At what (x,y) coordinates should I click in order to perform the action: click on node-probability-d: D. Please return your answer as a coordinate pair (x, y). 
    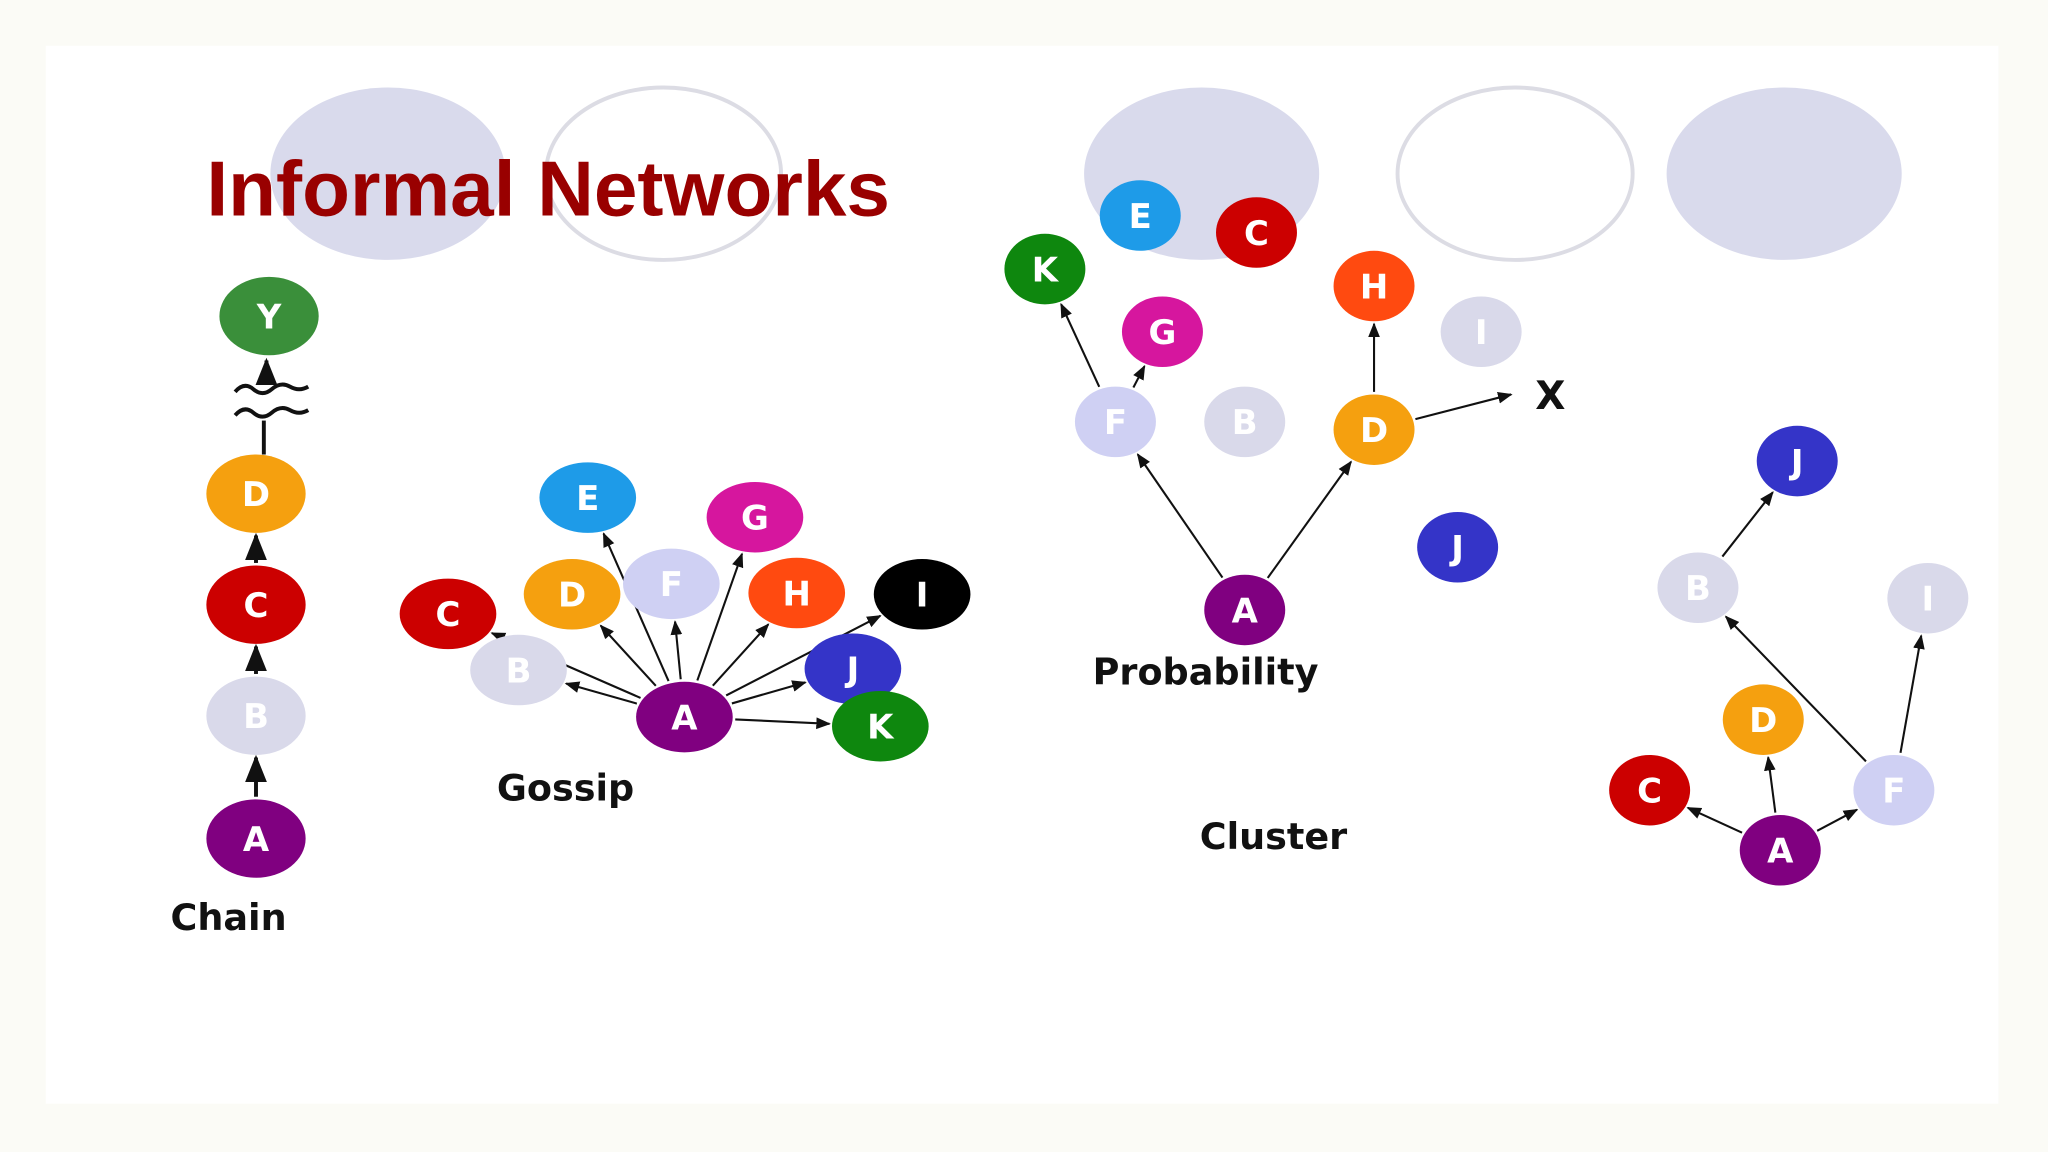
    Looking at the image, I should click on (1374, 429).